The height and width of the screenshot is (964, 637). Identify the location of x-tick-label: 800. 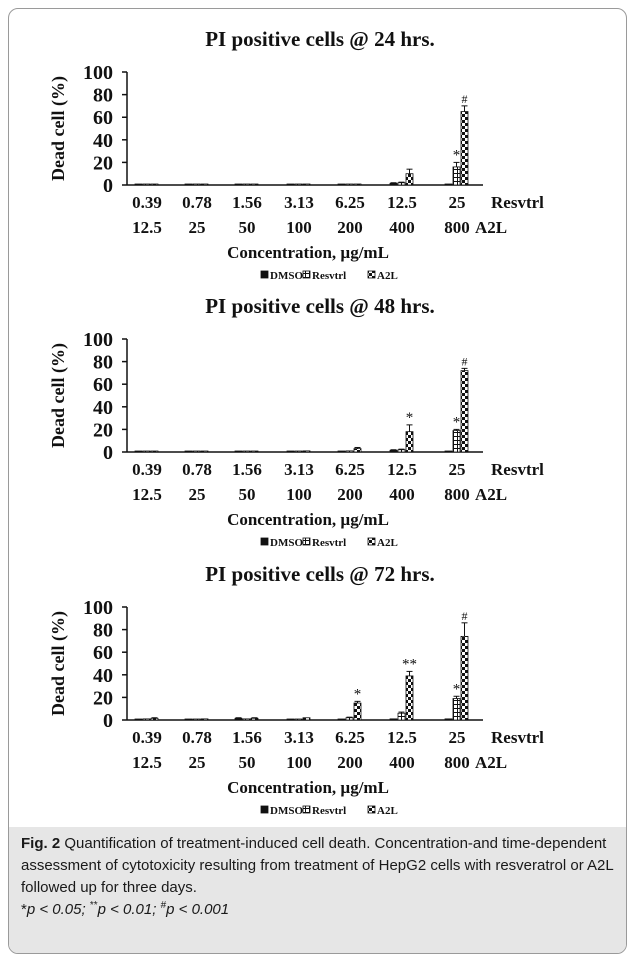
(457, 494).